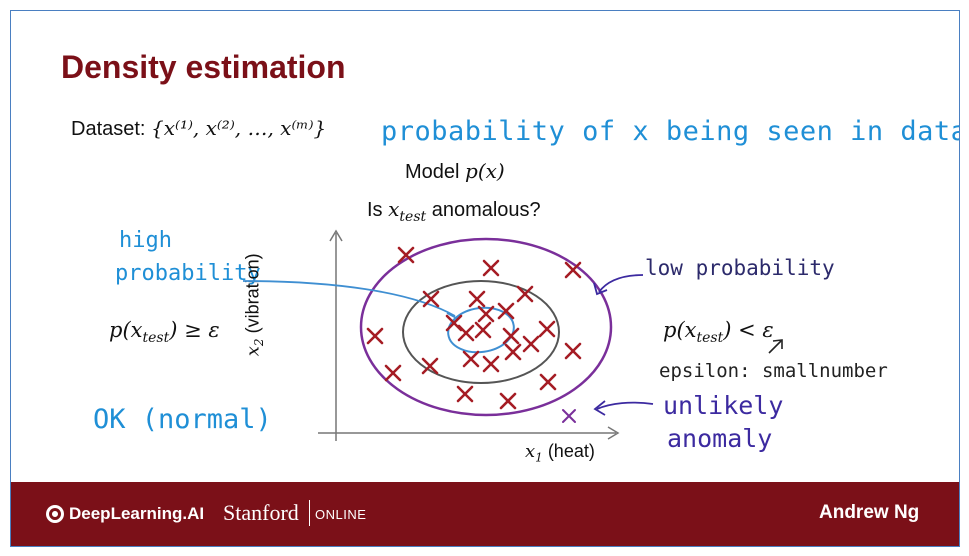 Image resolution: width=969 pixels, height=556 pixels. I want to click on right-formula-rest: ) < ε, so click(748, 330).